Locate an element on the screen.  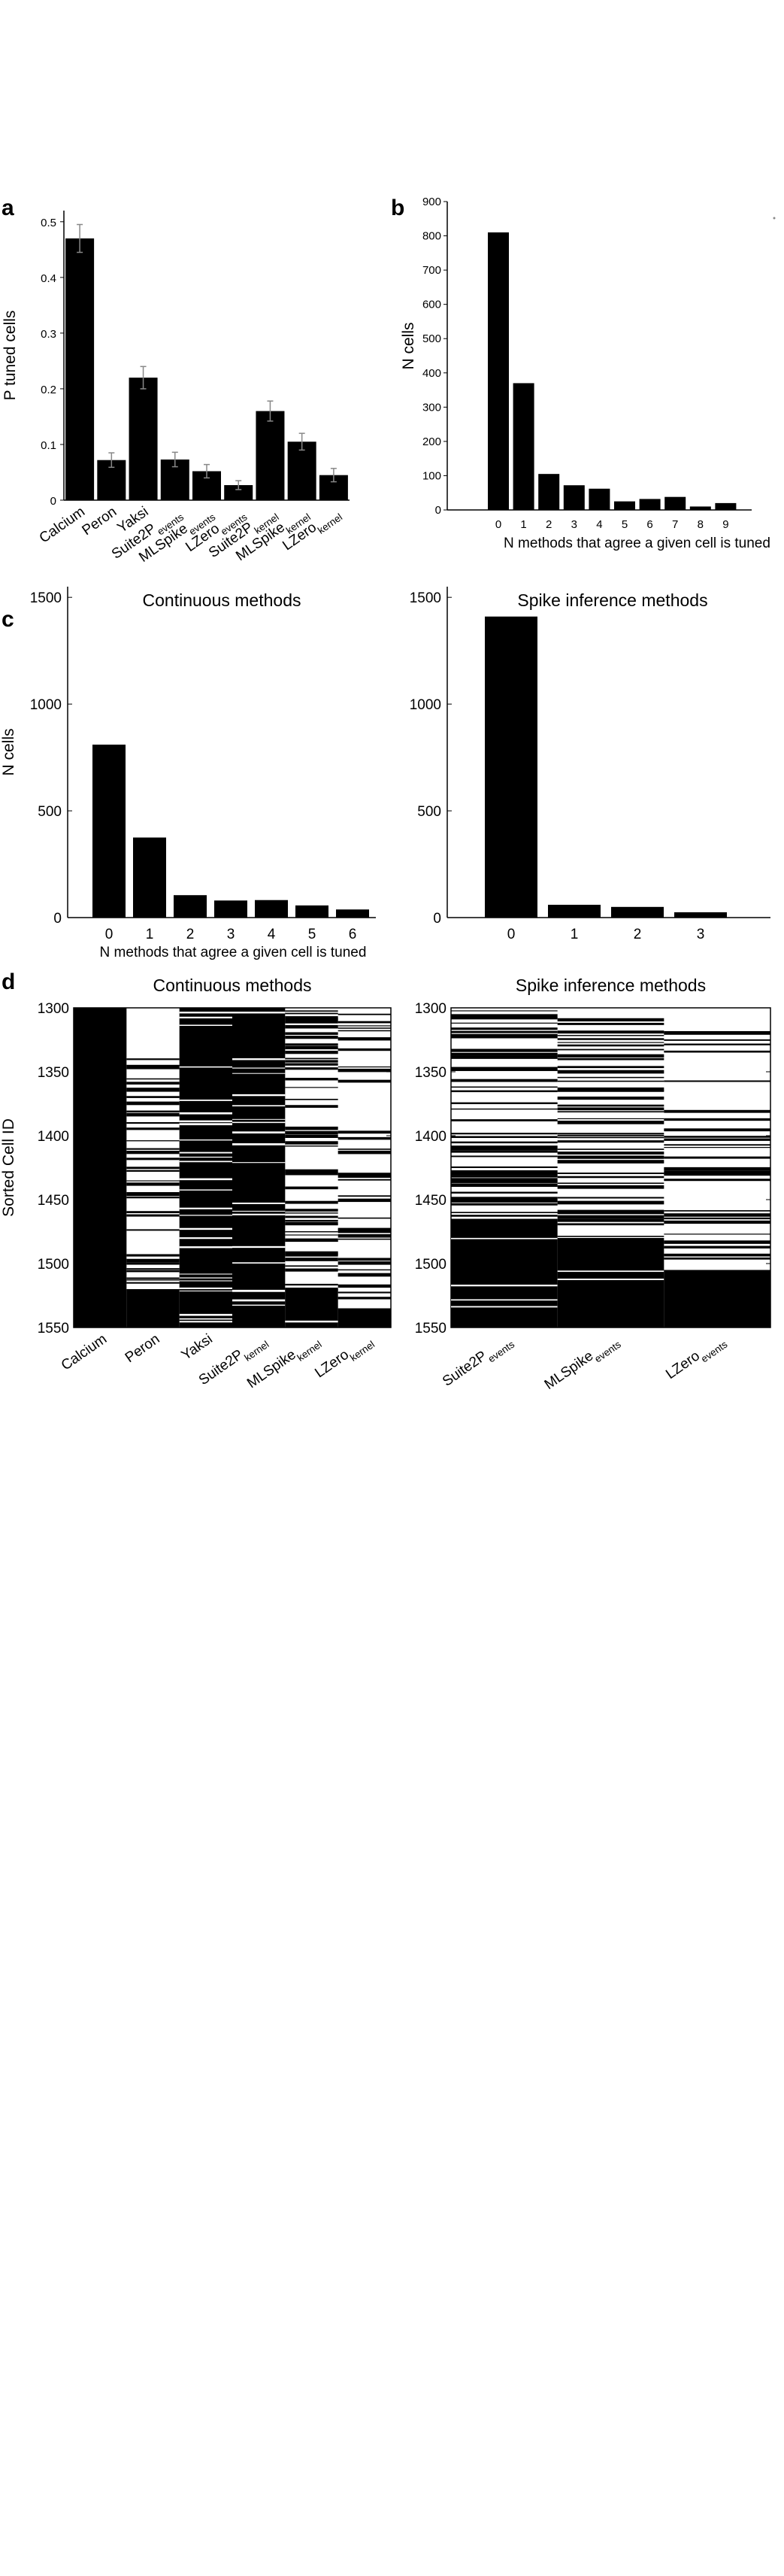
x-tick-label: 3 is located at coordinates (574, 524).